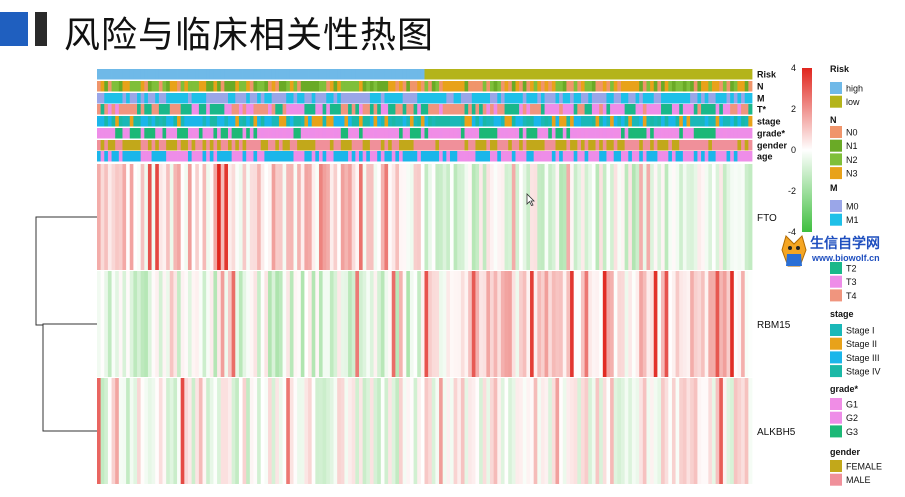  Describe the element at coordinates (858, 480) in the screenshot. I see `legend-label: MALE` at that location.